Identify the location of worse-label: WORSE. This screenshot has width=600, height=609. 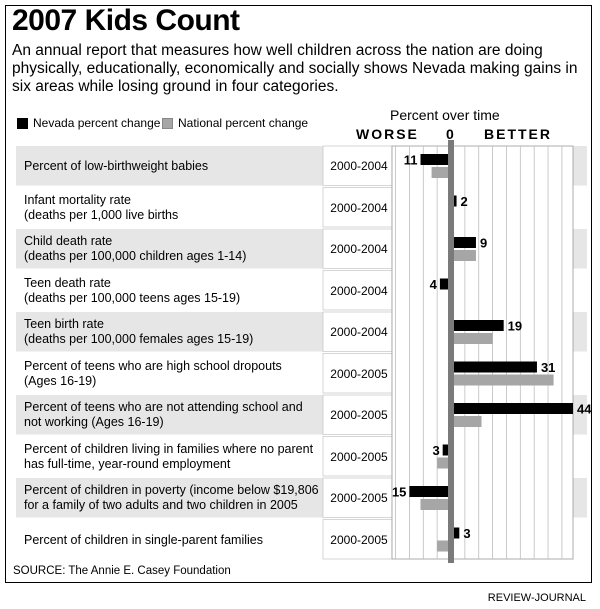
(387, 134).